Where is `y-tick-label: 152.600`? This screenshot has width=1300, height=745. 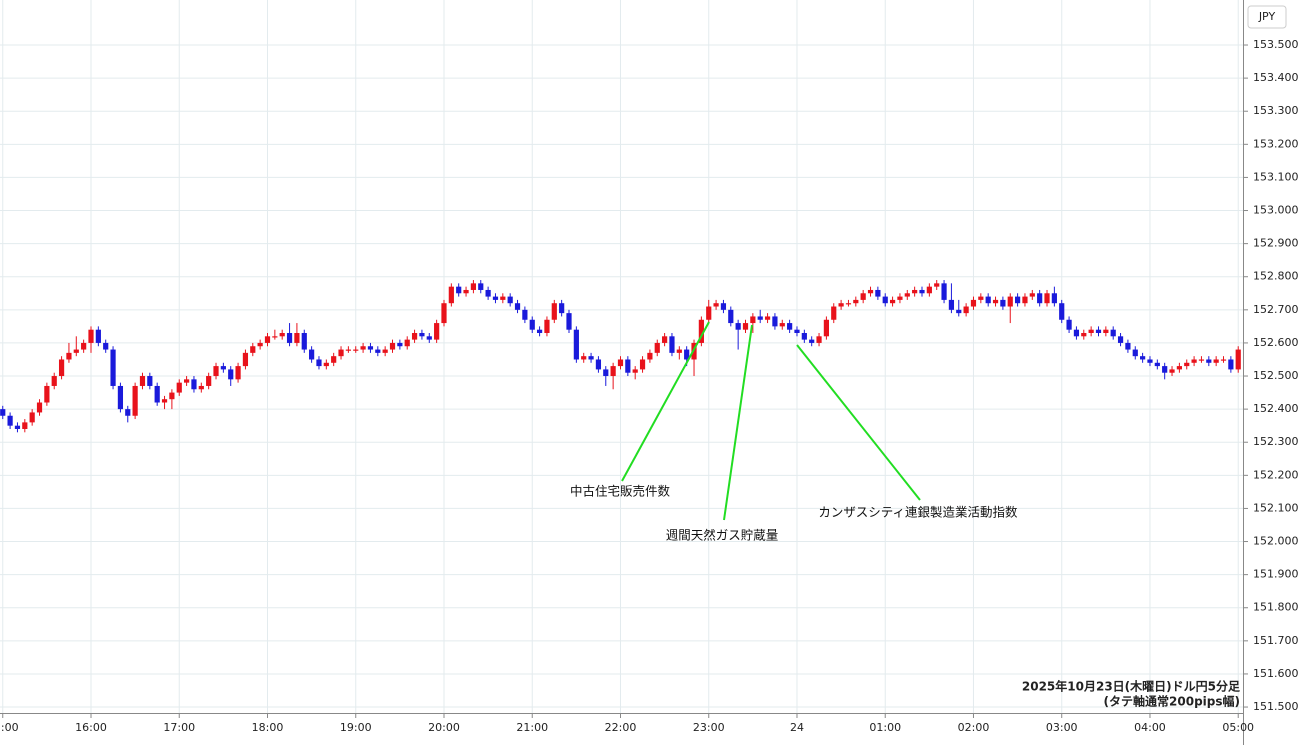
y-tick-label: 152.600 is located at coordinates (1276, 342).